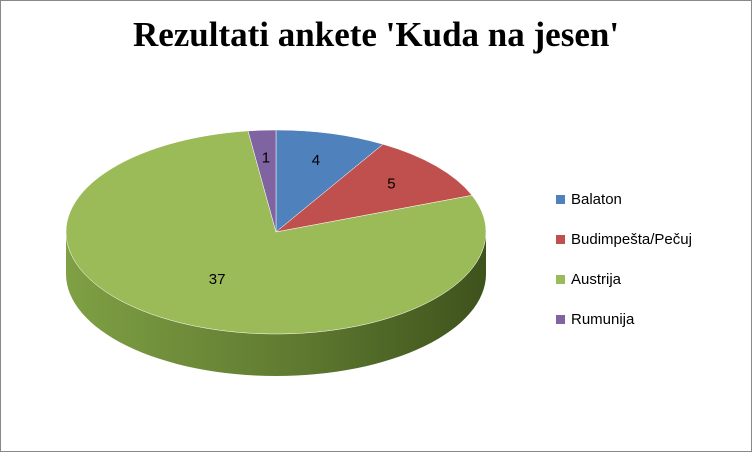 The height and width of the screenshot is (452, 752). I want to click on pie-slice-rumunija, so click(262, 181).